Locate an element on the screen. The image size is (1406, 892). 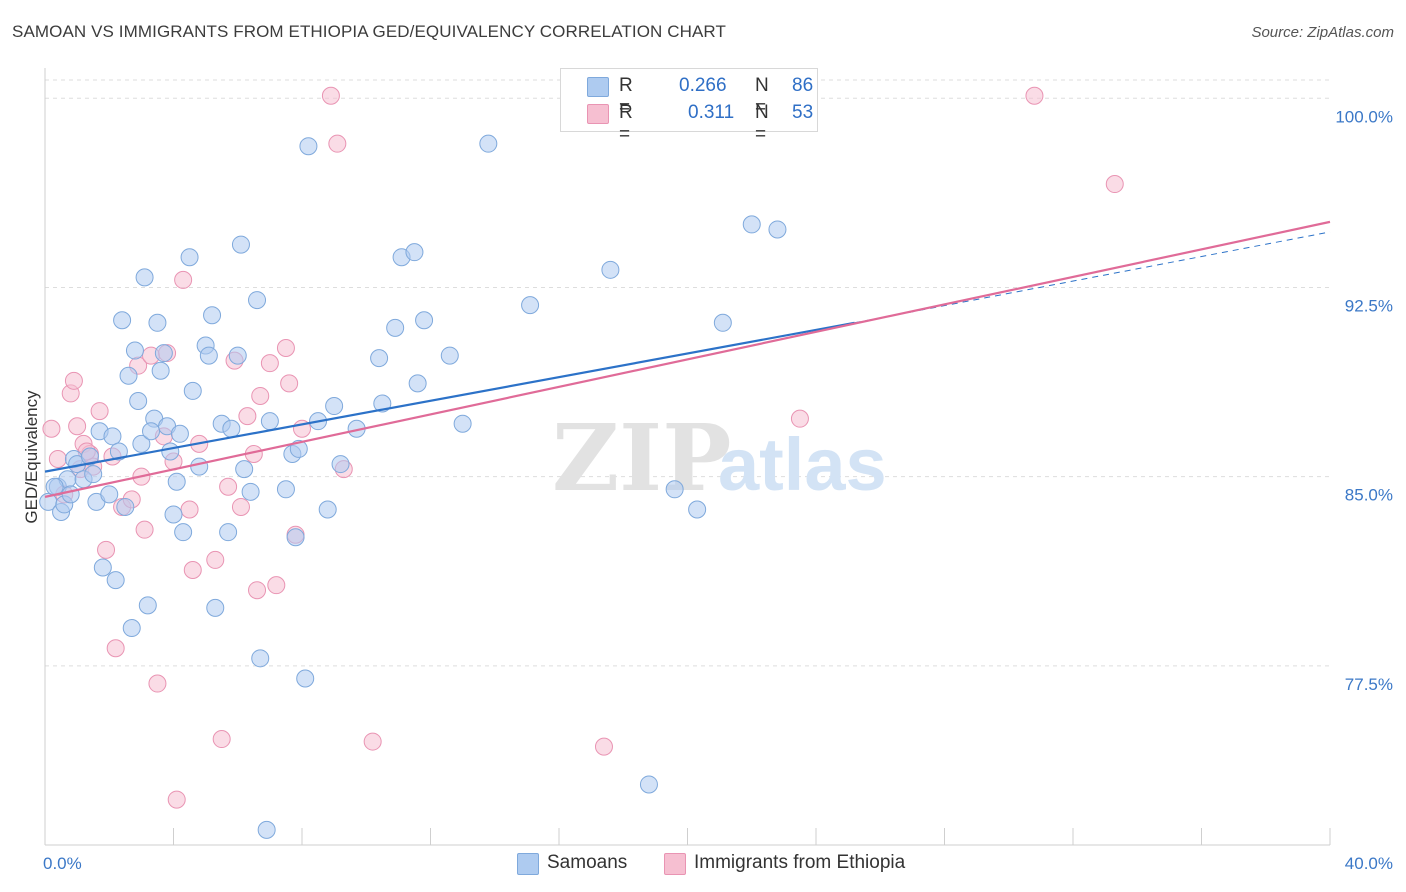
source-credit: Source: ZipAtlas.com is located at coordinates (1322, 32).